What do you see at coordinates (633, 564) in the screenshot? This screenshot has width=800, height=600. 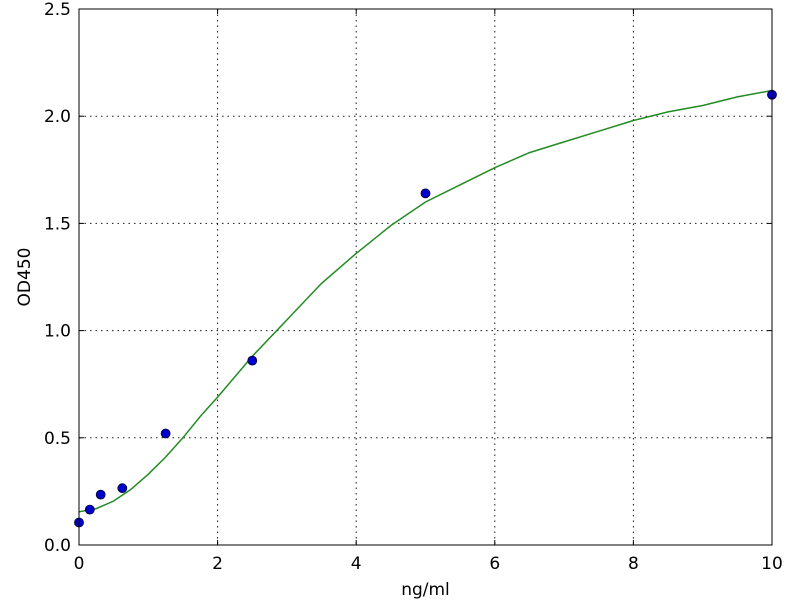 I see `x-tick-label: 8` at bounding box center [633, 564].